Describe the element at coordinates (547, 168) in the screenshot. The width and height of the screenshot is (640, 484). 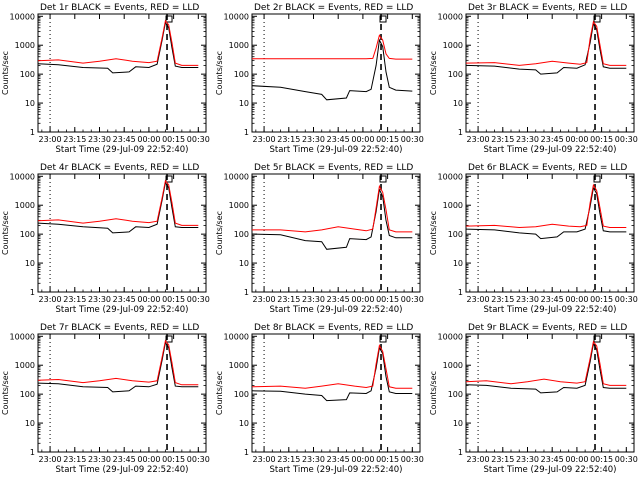
I see `panel-title: Det 6r BLACK = Events, RED = LLD` at that location.